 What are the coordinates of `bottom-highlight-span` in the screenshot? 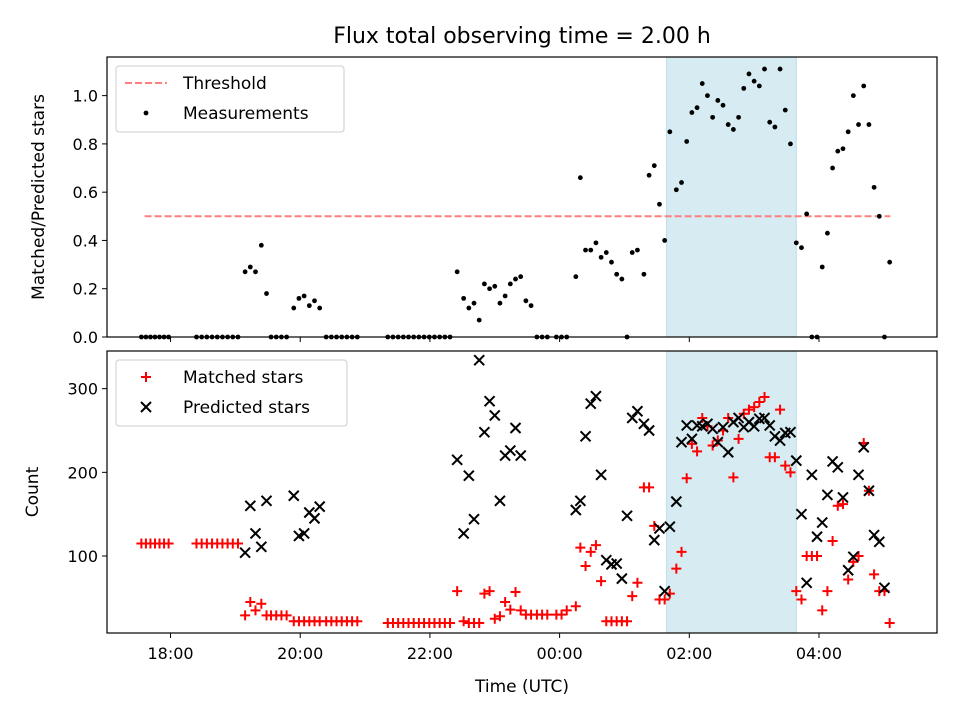 It's located at (731, 492).